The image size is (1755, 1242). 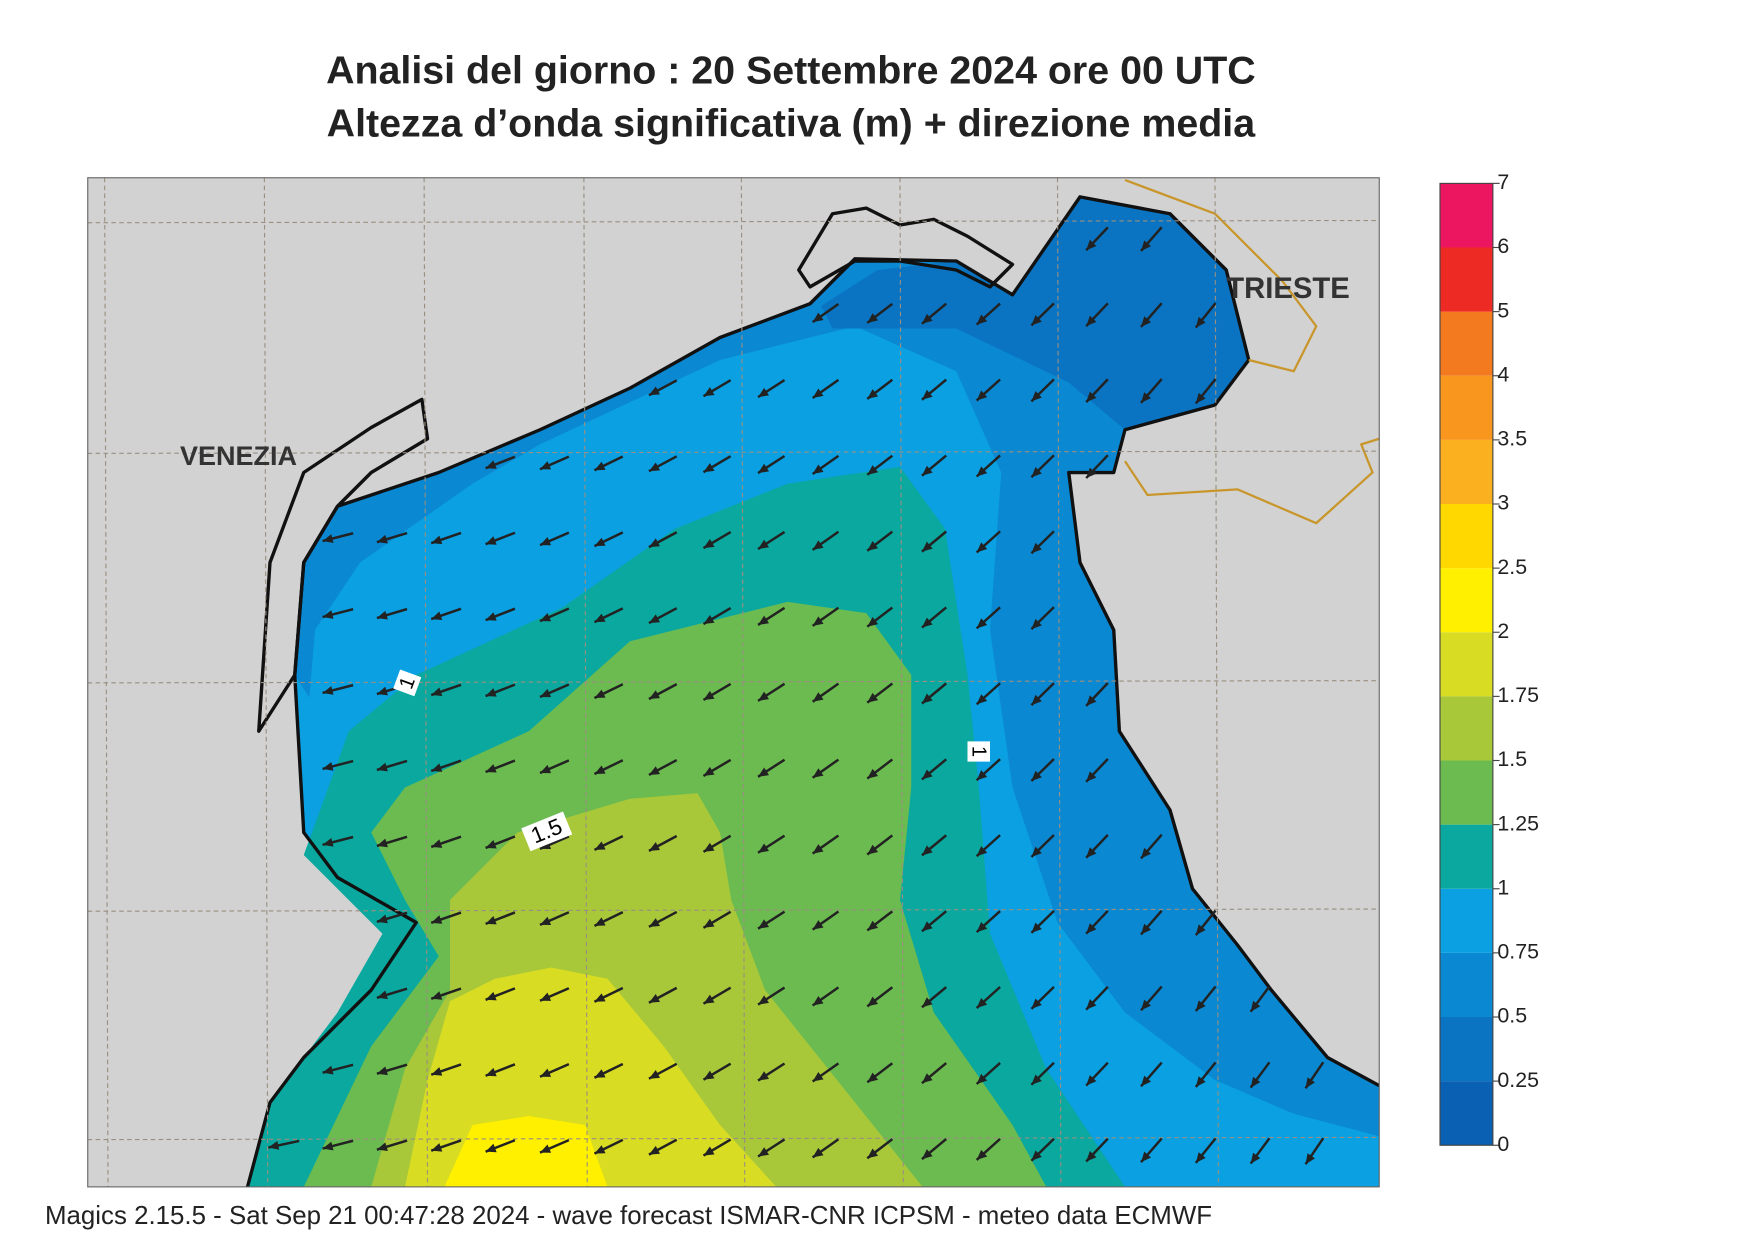 What do you see at coordinates (978, 751) in the screenshot?
I see `contour-label-text: 1` at bounding box center [978, 751].